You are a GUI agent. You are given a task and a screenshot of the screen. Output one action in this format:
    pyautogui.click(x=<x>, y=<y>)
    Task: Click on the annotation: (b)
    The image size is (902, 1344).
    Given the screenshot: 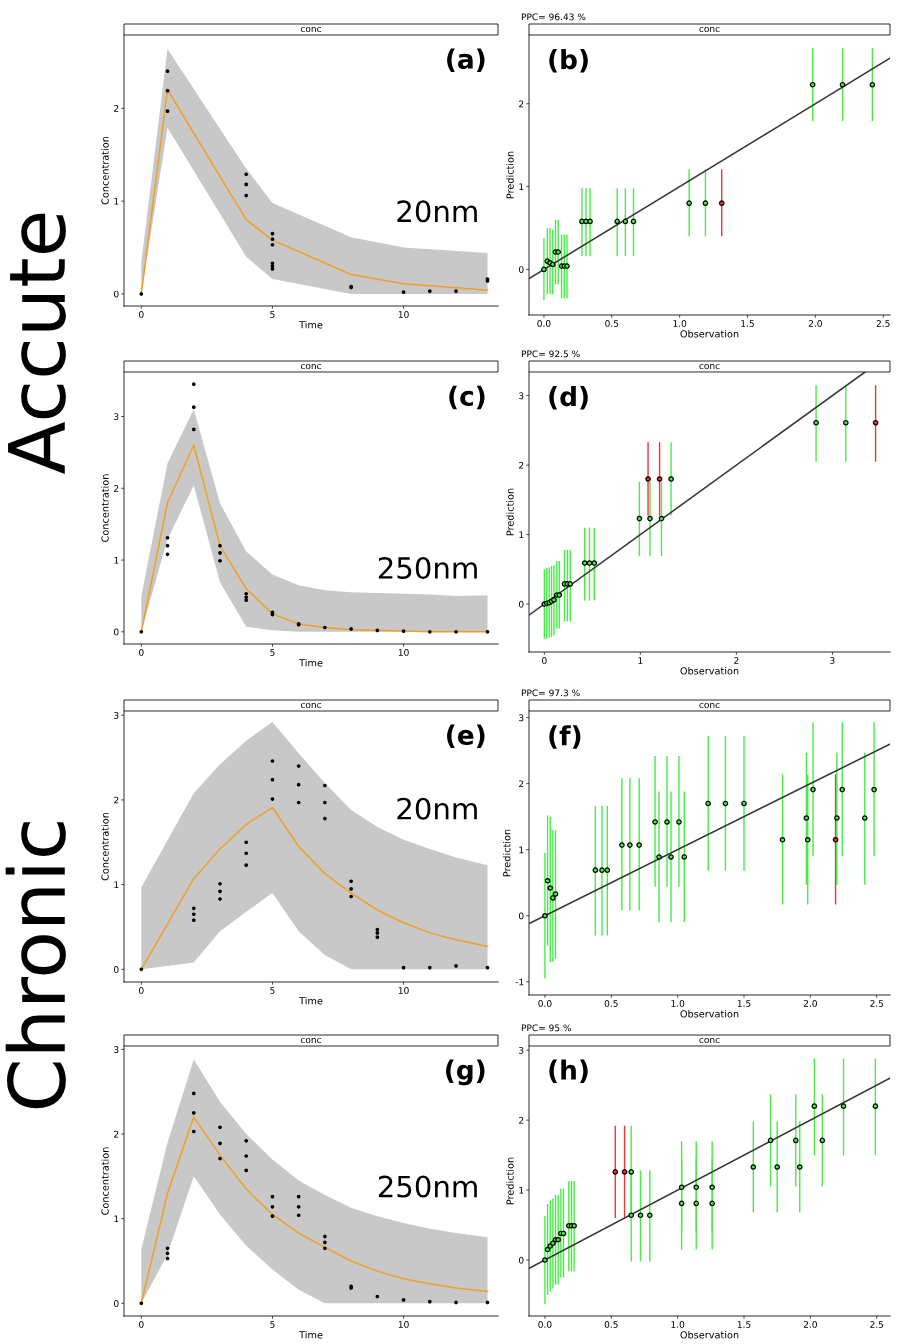 What is the action you would take?
    pyautogui.click(x=568, y=61)
    